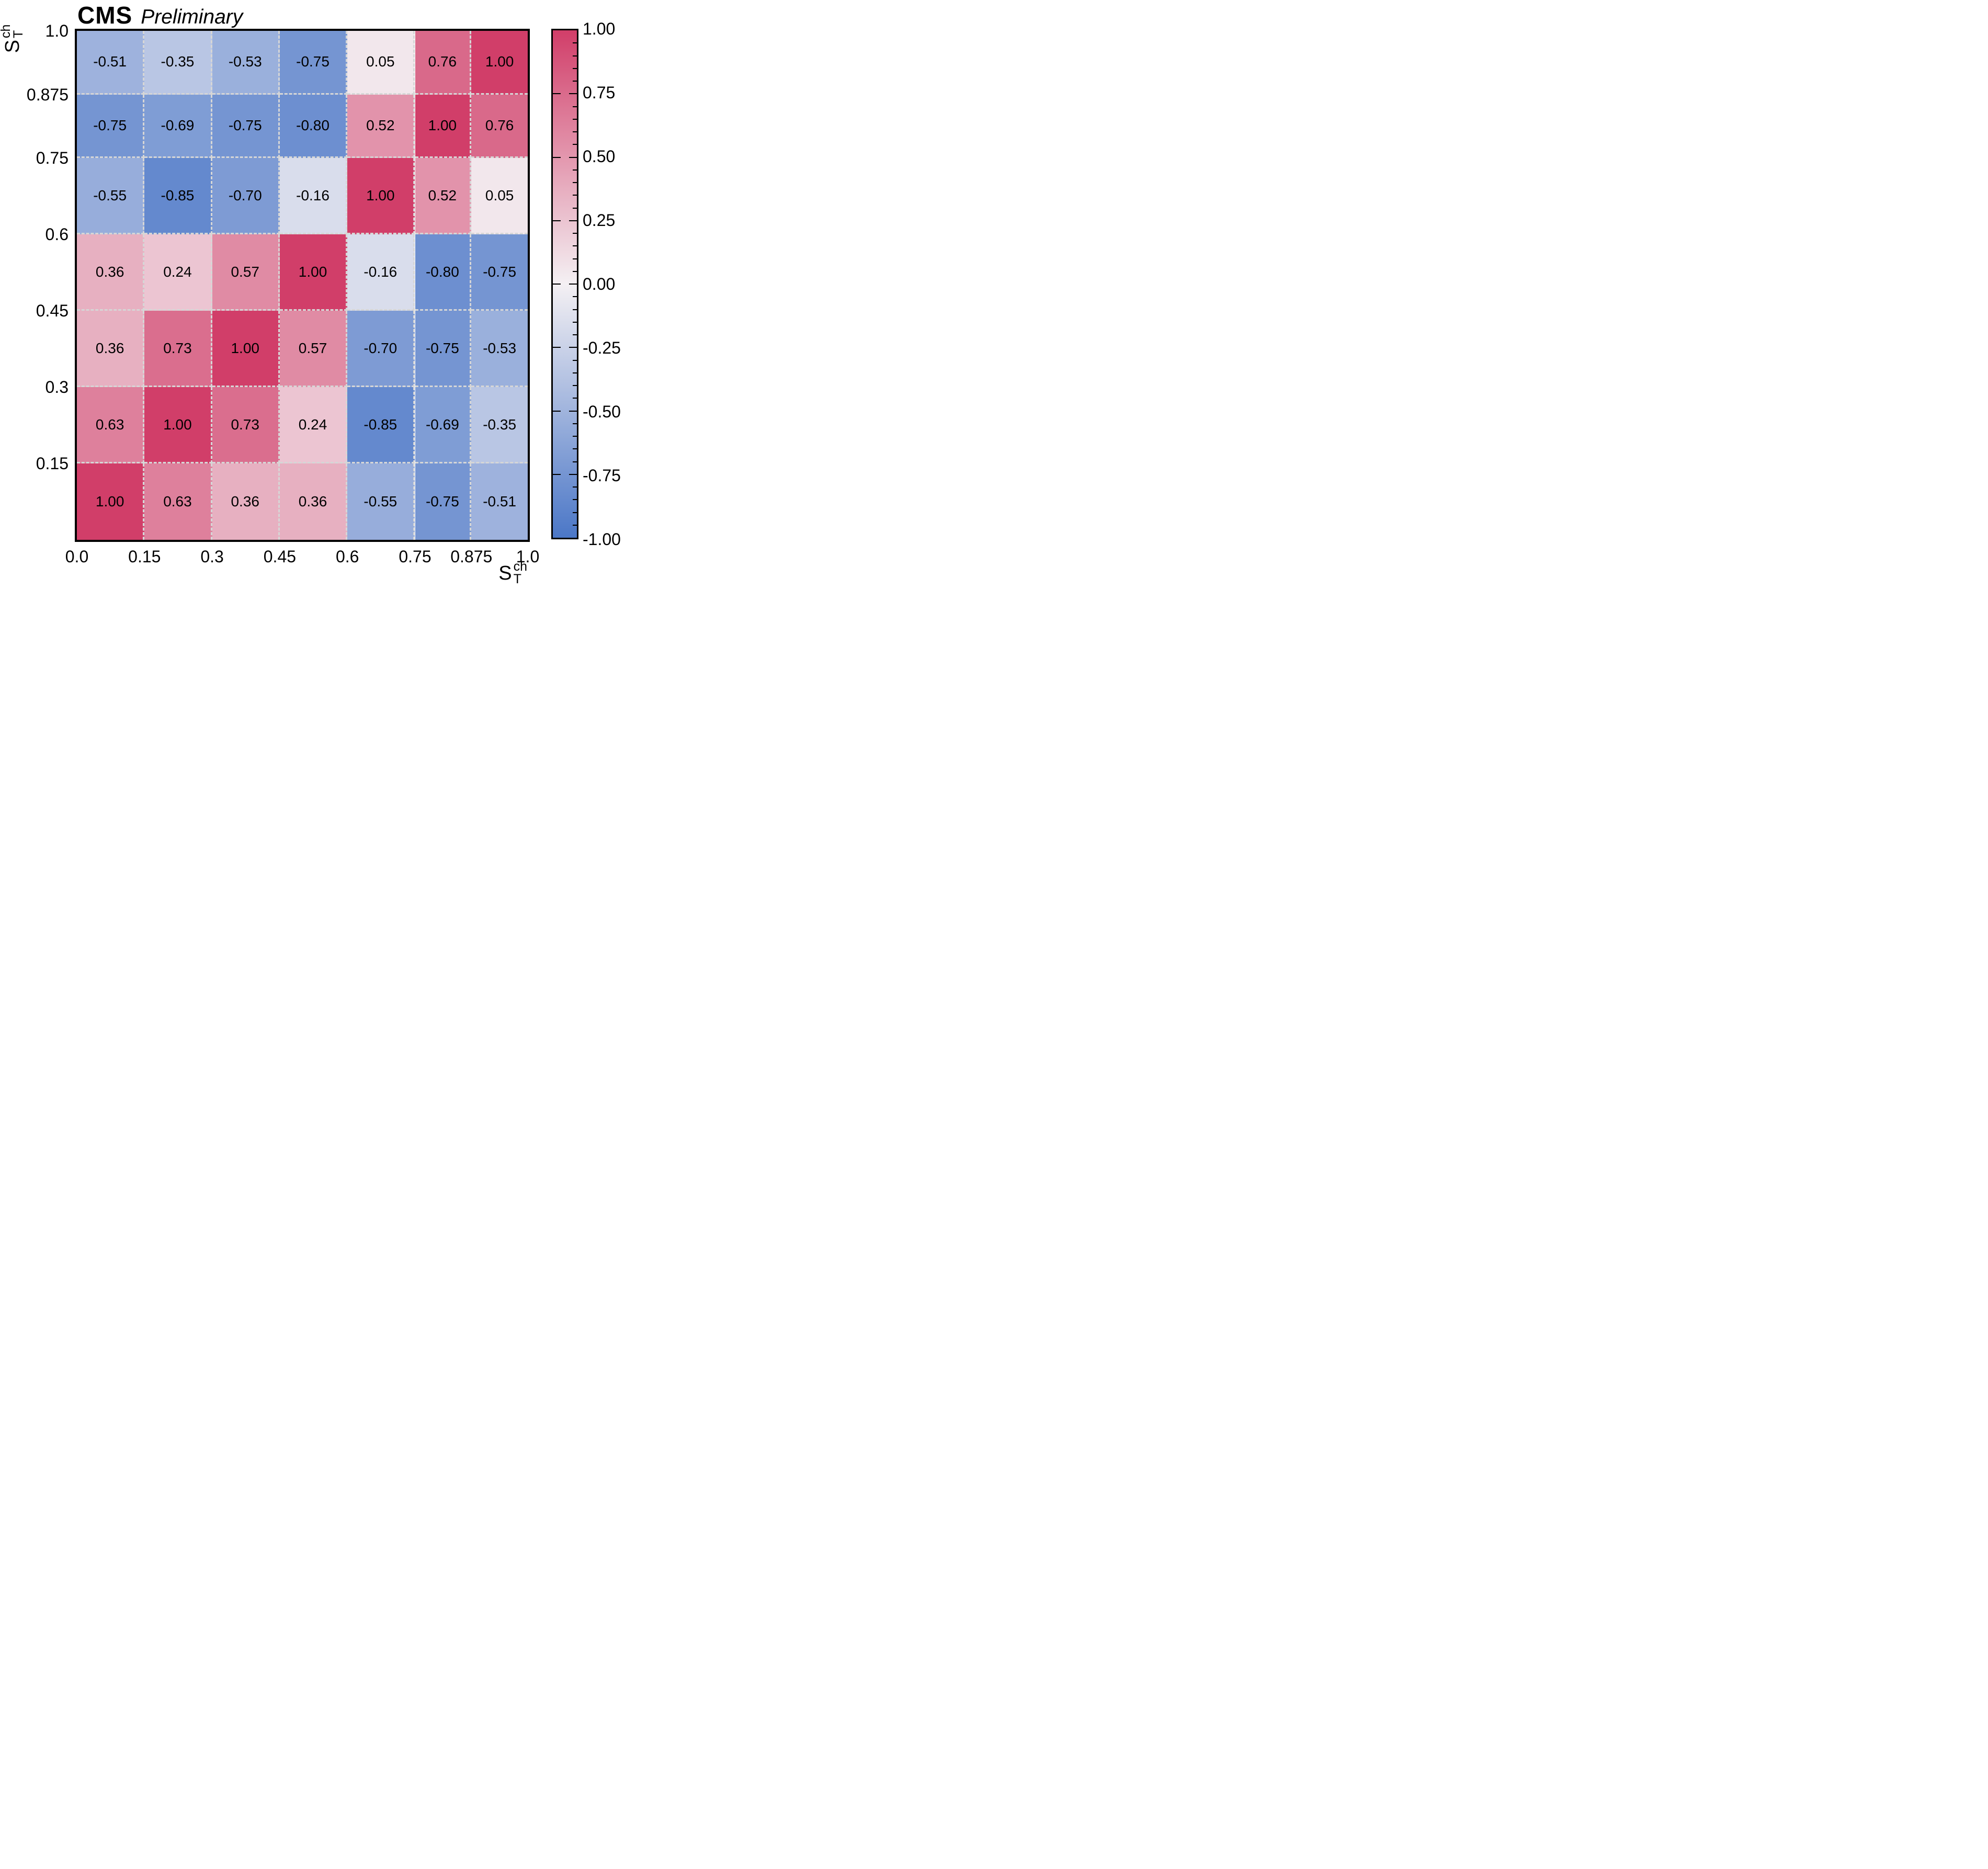 Image resolution: width=1988 pixels, height=1869 pixels. I want to click on cell-value-label: 0.76, so click(442, 62).